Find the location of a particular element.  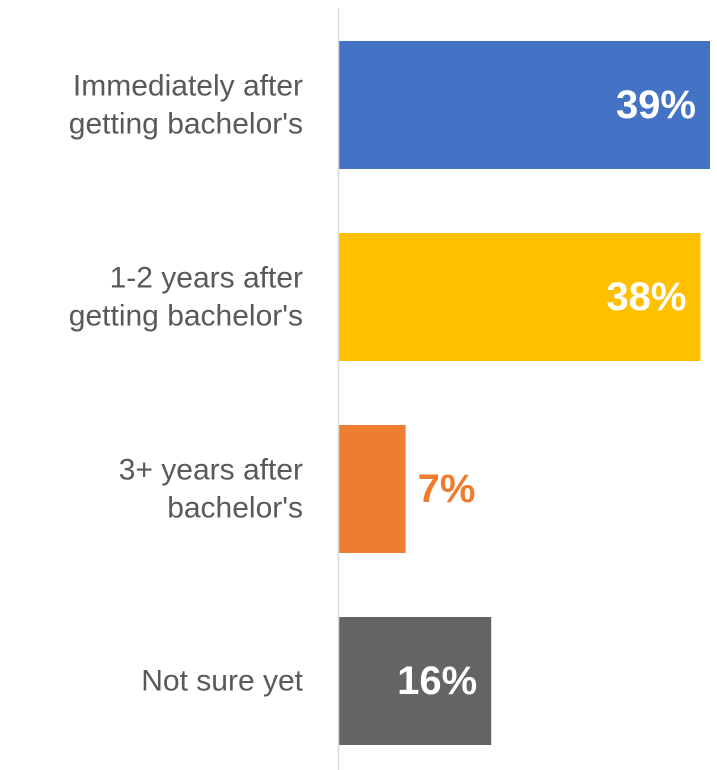

value-label-4: 16% is located at coordinates (437, 681).